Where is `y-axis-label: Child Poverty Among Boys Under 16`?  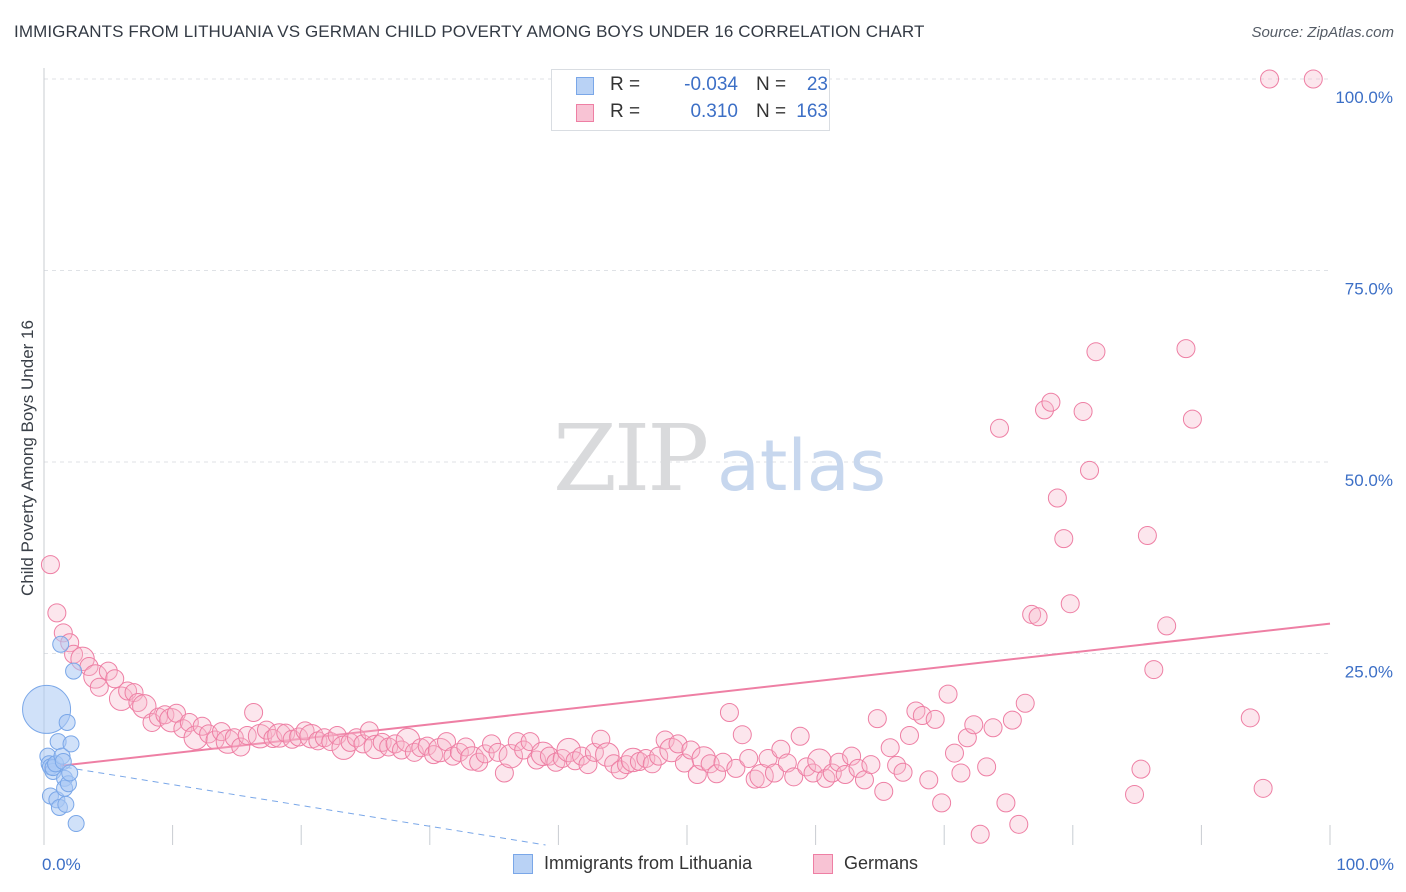 y-axis-label: Child Poverty Among Boys Under 16 is located at coordinates (27, 458).